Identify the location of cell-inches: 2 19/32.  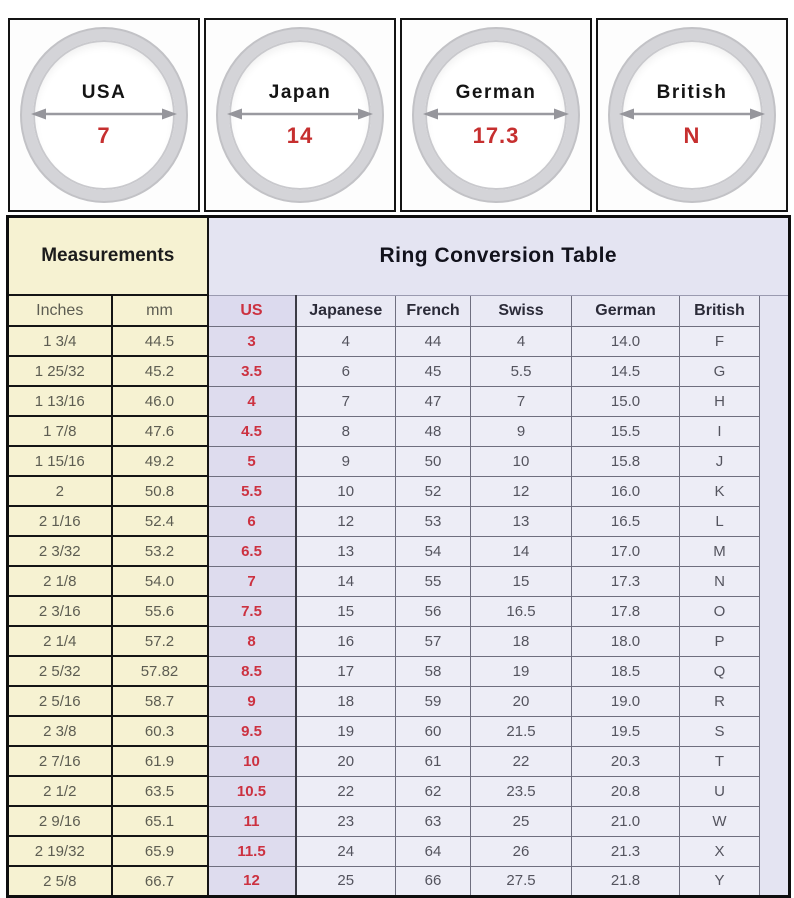
(59, 851).